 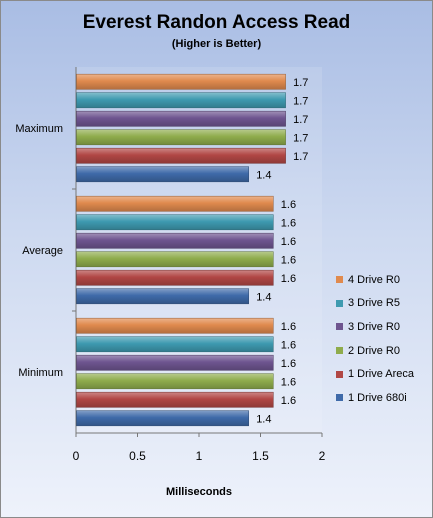 What do you see at coordinates (216, 44) in the screenshot?
I see `chart-subtitle: (Higher is Better)` at bounding box center [216, 44].